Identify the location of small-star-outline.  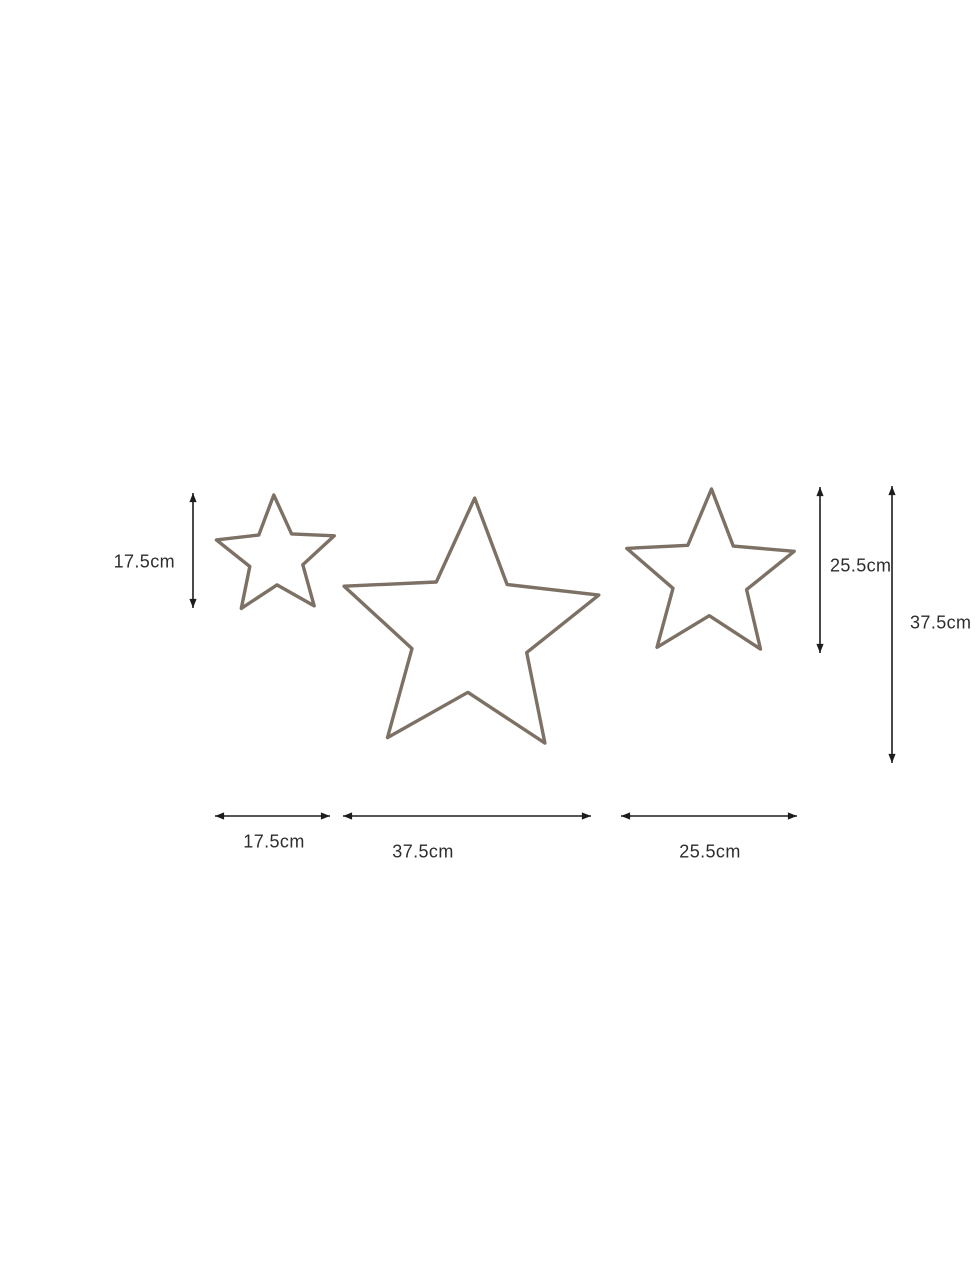
(275, 552).